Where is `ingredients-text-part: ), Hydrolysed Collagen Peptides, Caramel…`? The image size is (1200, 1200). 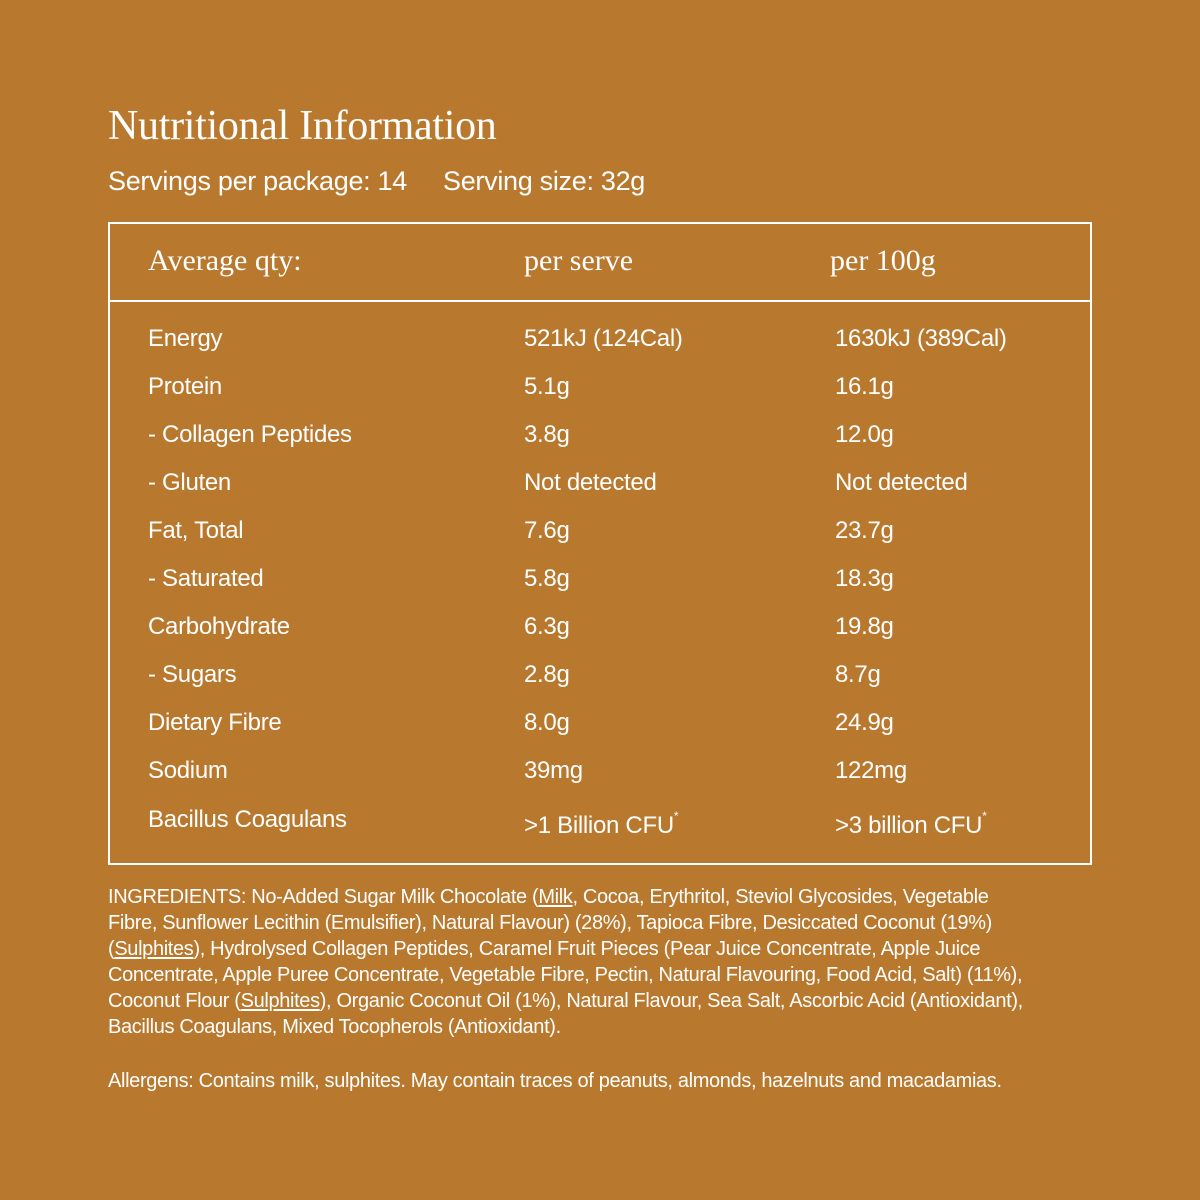 ingredients-text-part: ), Hydrolysed Collagen Peptides, Caramel… is located at coordinates (587, 949).